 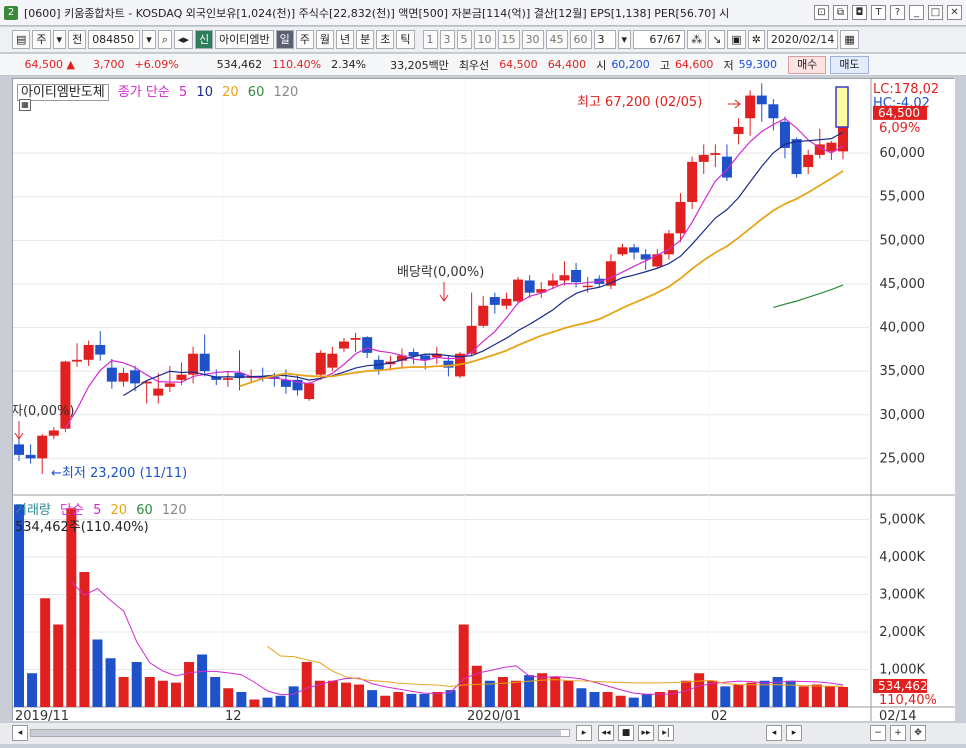 What do you see at coordinates (756, 39) in the screenshot?
I see `gear-icon: ✲` at bounding box center [756, 39].